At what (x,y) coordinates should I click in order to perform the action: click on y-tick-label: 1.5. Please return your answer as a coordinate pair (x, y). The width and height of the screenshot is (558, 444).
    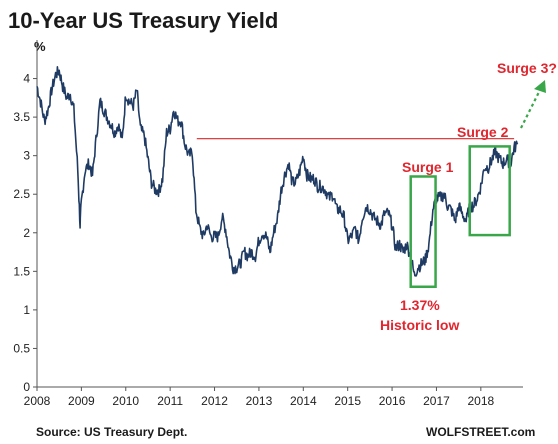
    Looking at the image, I should click on (21, 271).